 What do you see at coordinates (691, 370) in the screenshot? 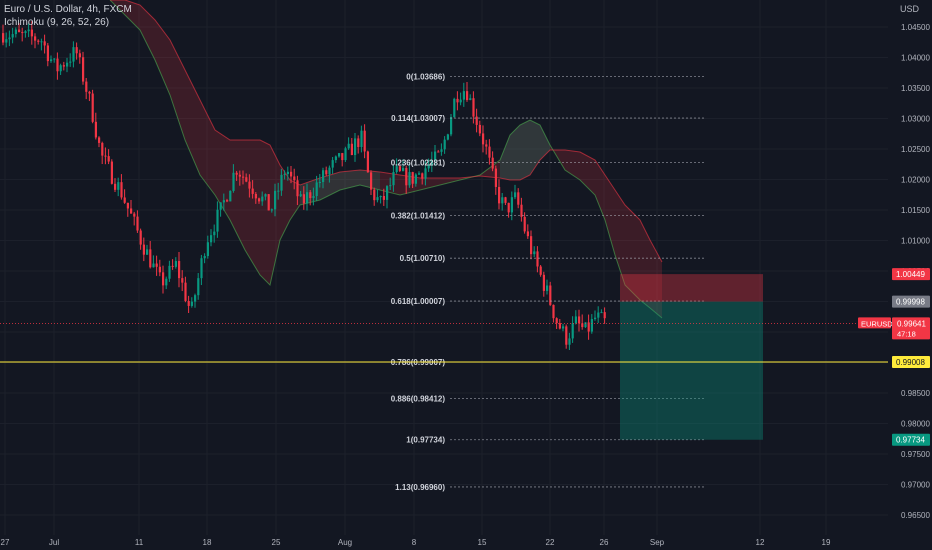
I see `target-zone` at bounding box center [691, 370].